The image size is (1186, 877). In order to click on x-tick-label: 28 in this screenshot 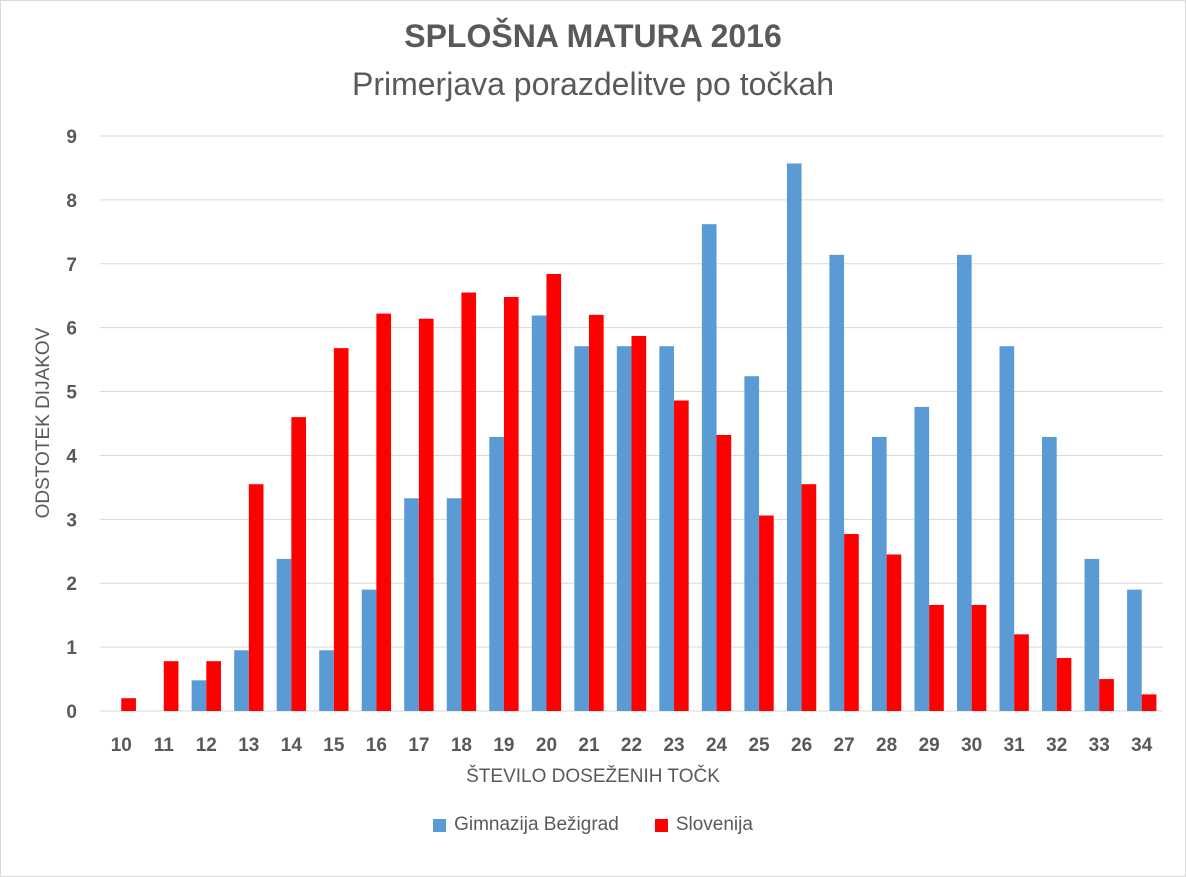, I will do `click(886, 745)`.